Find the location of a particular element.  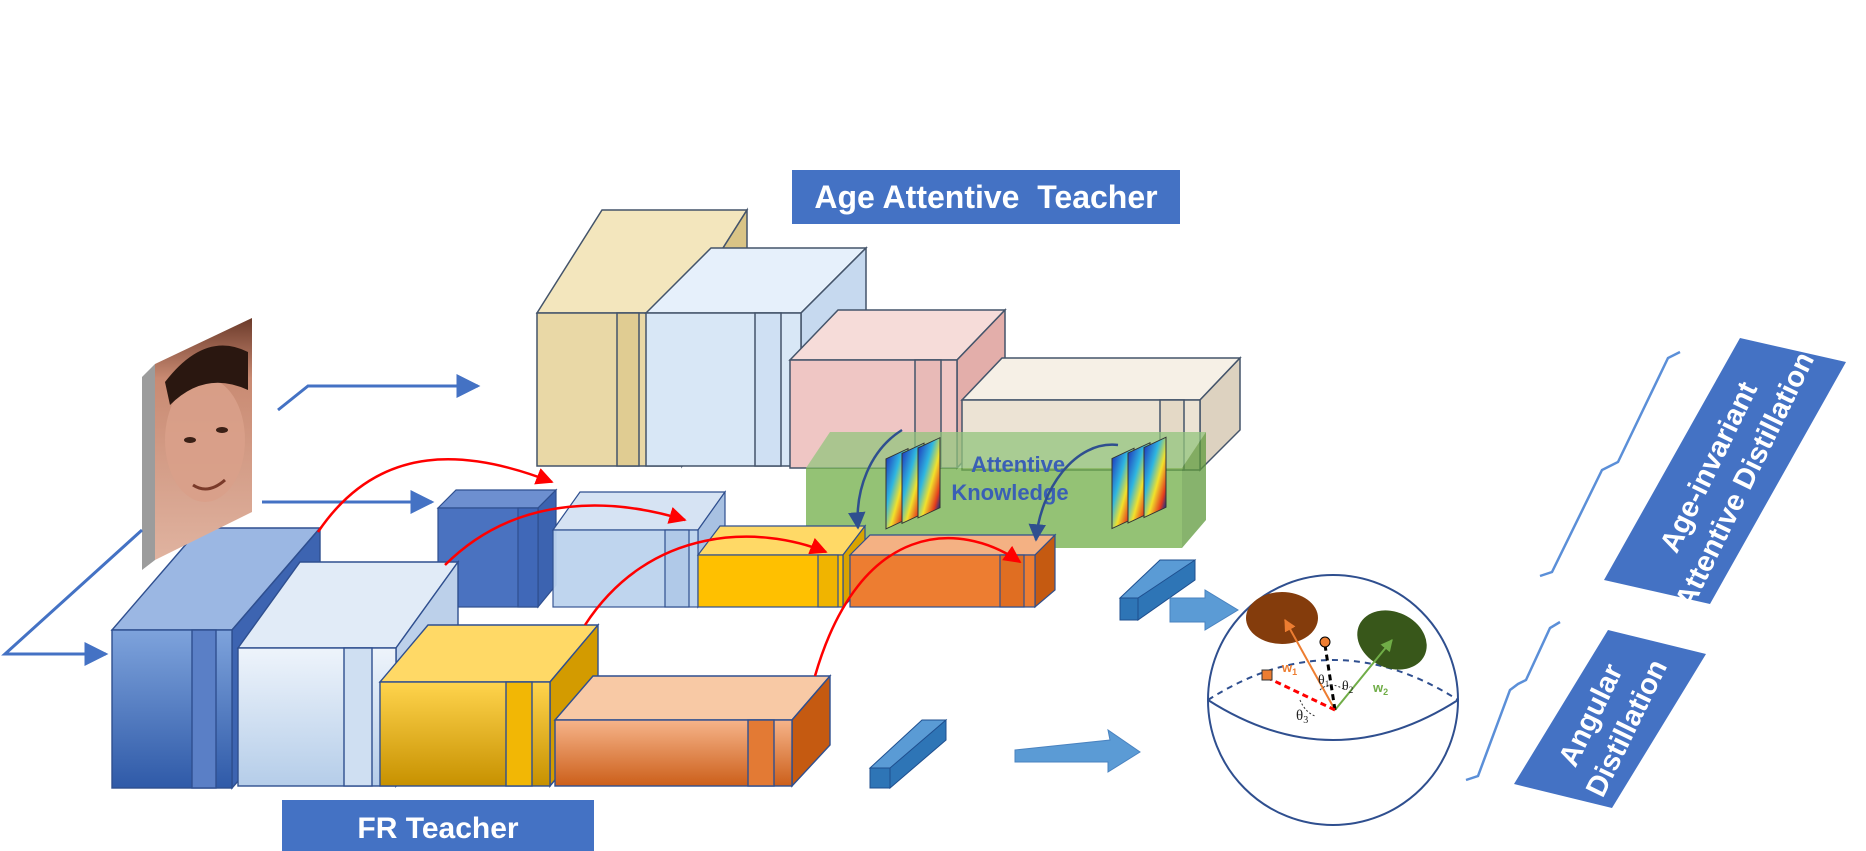

attention-arrows is located at coordinates (983, 485).